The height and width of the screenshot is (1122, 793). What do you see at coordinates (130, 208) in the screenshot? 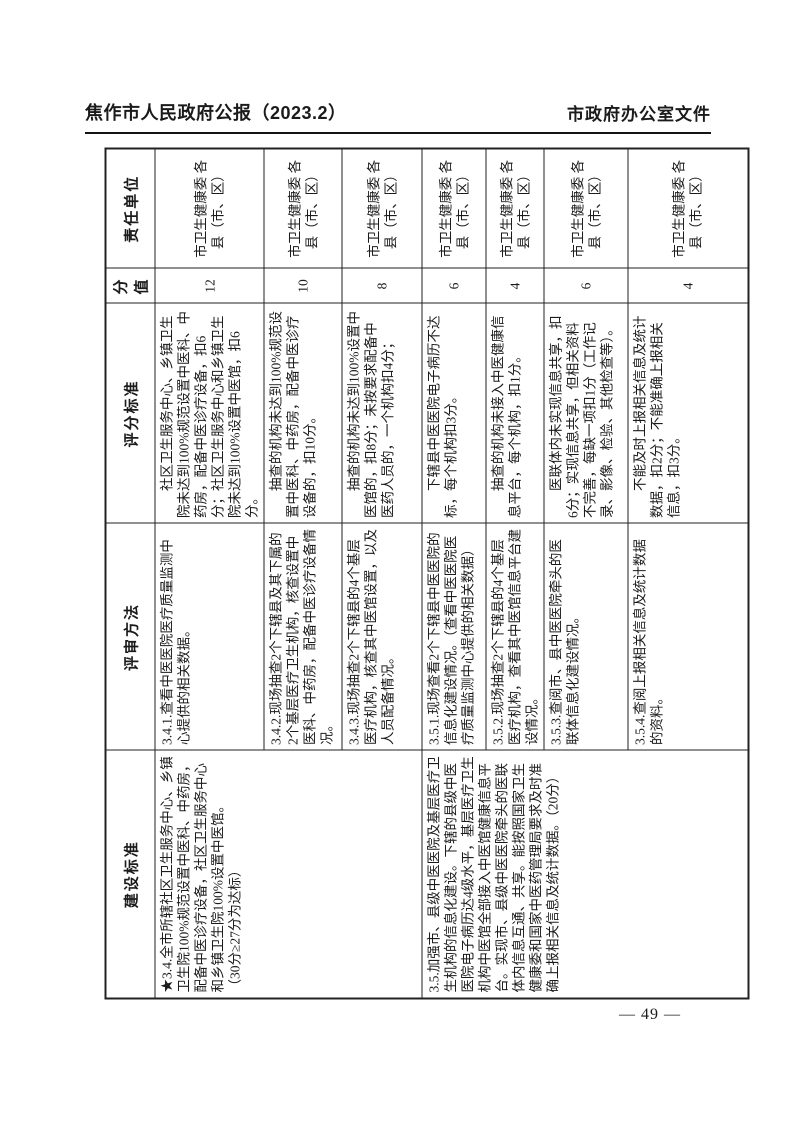
I see `column-header-responsible-unit: 责任单位` at bounding box center [130, 208].